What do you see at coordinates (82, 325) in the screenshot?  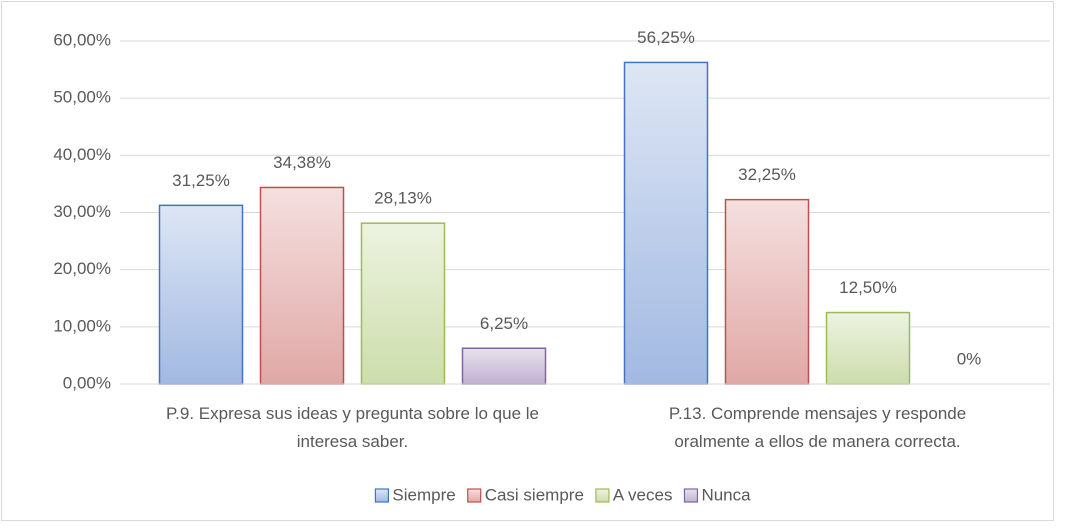 I see `y-tick-label: 10,00%` at bounding box center [82, 325].